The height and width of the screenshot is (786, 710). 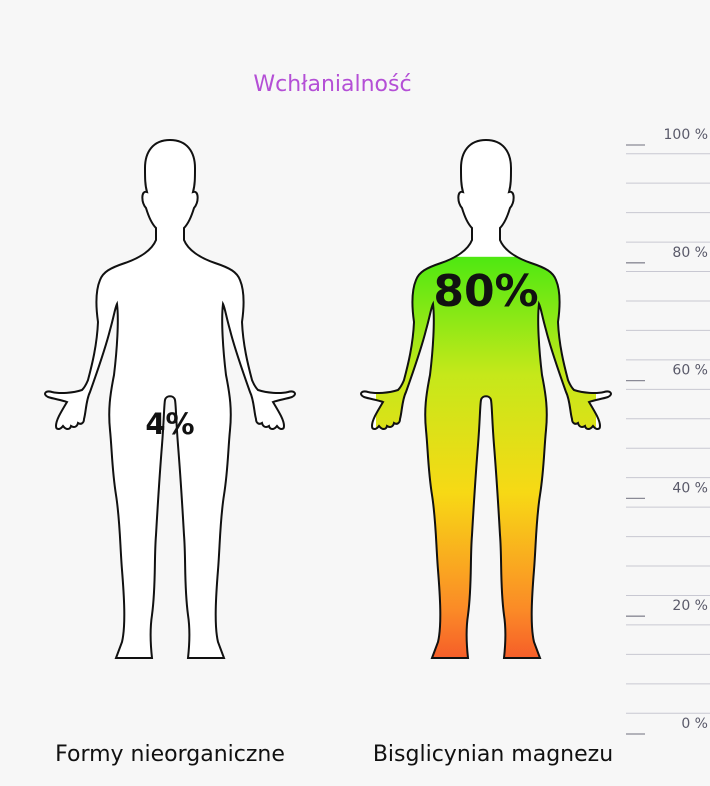 I want to click on tick-label: 100 %, so click(x=686, y=135).